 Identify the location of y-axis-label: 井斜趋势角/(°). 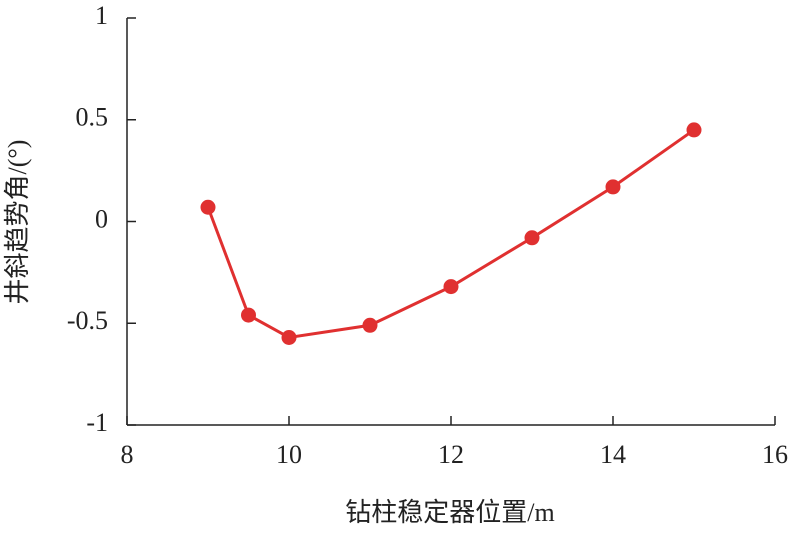
(17, 222).